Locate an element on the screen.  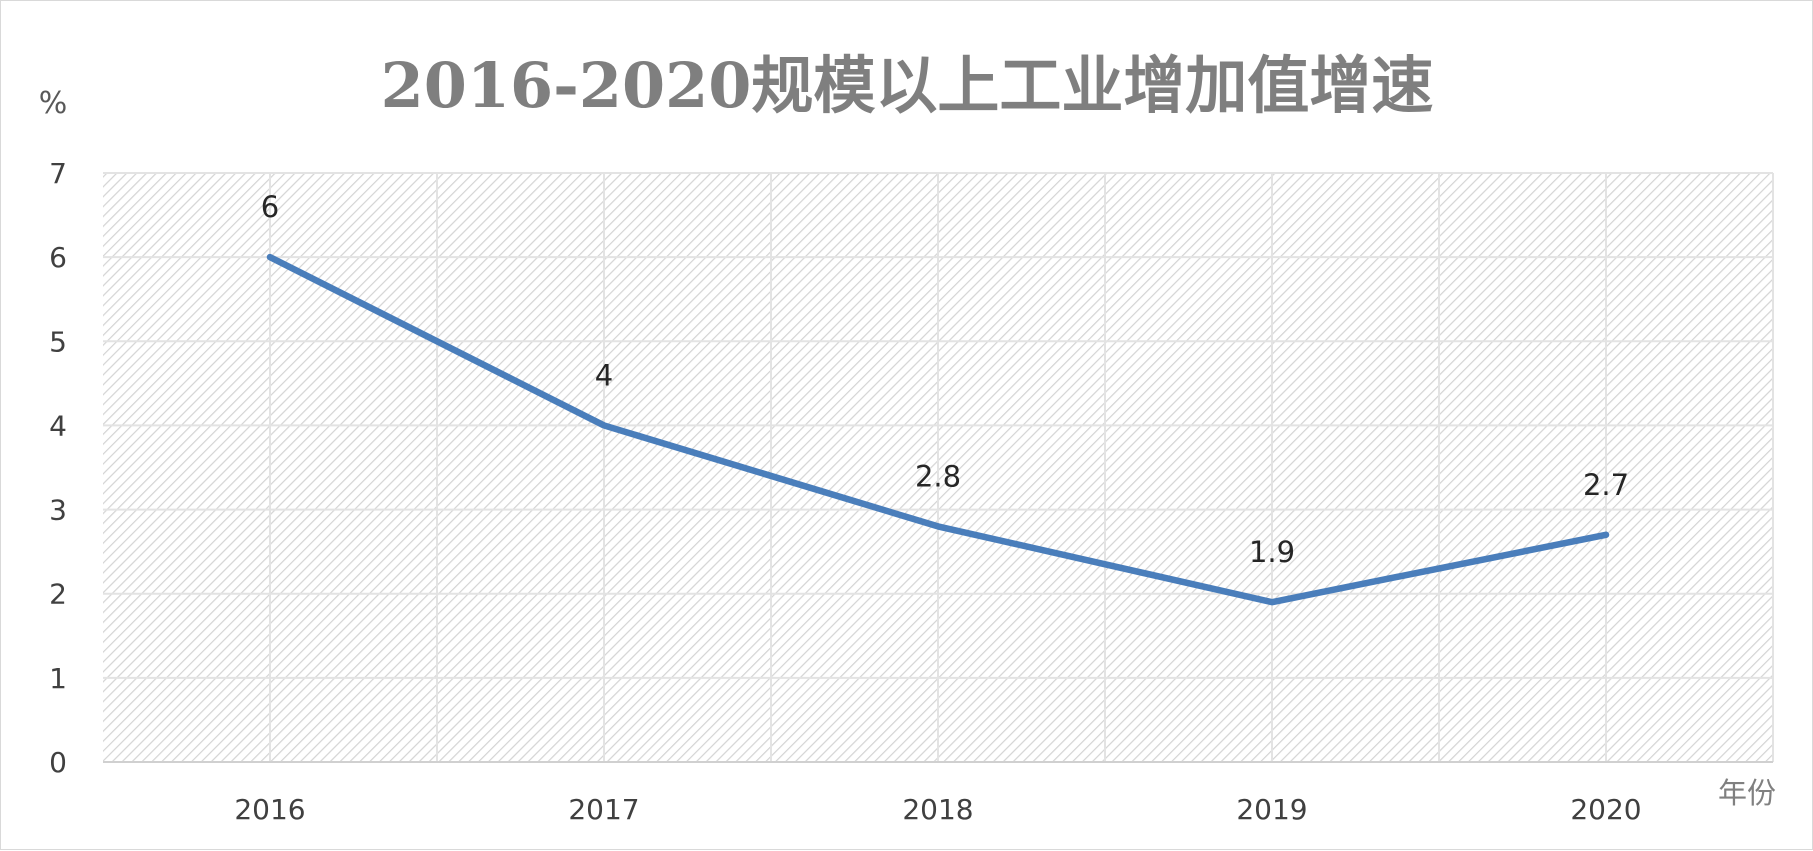
y-tick-label: 0 is located at coordinates (58, 762).